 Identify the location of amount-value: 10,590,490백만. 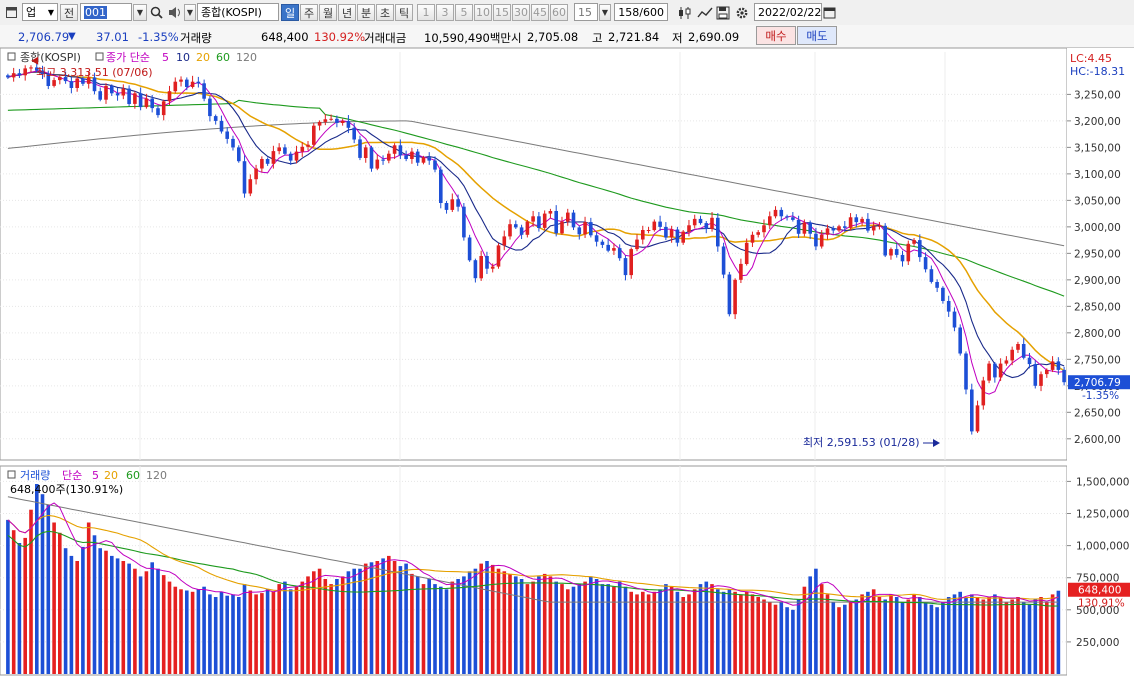
(468, 38).